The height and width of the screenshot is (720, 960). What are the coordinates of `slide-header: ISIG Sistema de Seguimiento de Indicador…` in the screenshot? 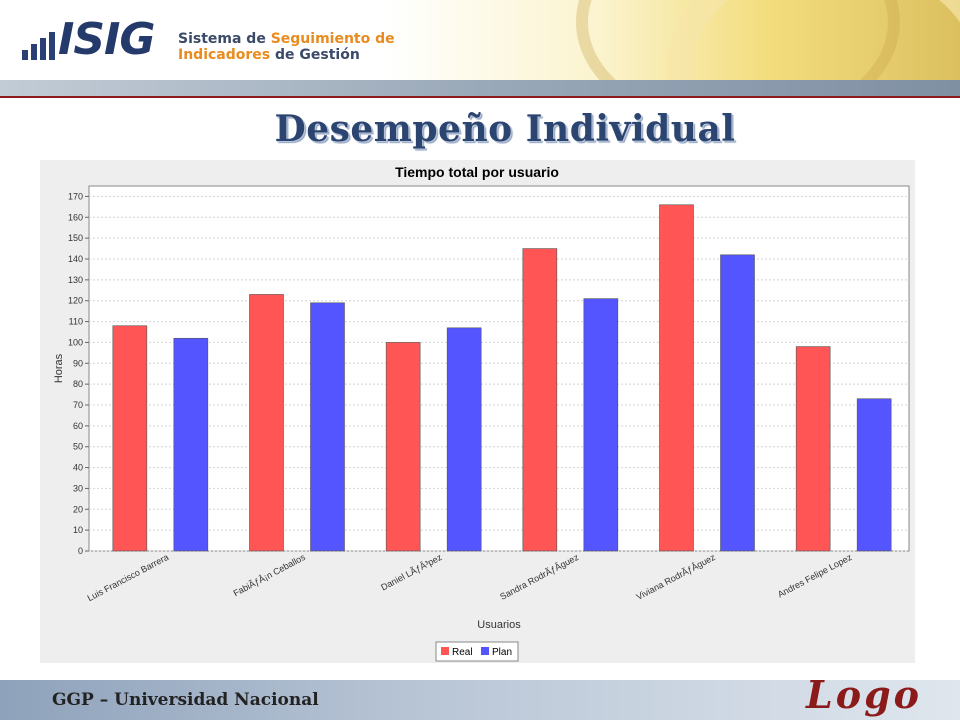 It's located at (480, 49).